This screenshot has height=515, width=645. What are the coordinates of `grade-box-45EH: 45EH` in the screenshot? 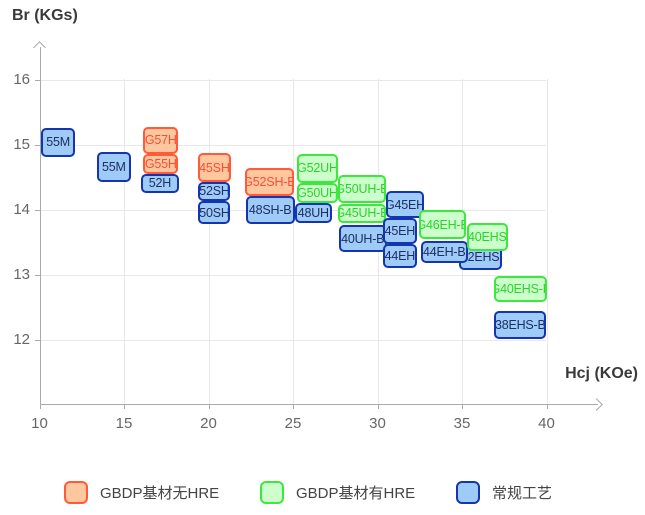 It's located at (400, 231).